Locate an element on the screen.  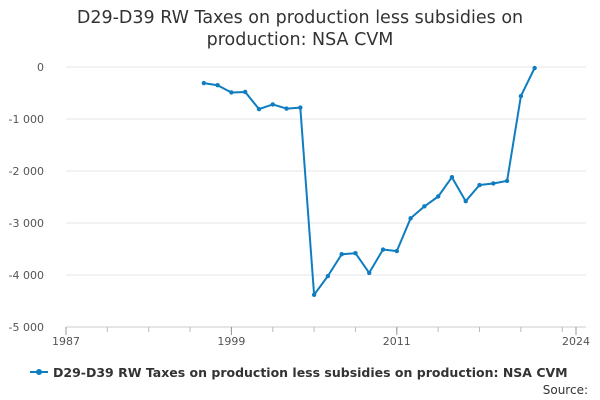
y-tick-label: 0 is located at coordinates (40, 67).